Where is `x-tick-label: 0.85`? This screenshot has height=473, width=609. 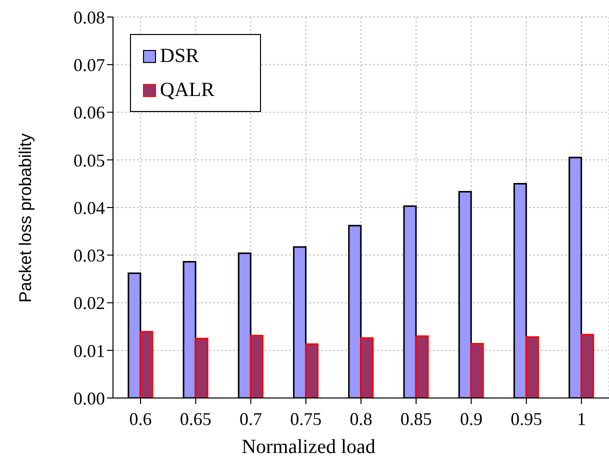 x-tick-label: 0.85 is located at coordinates (416, 418).